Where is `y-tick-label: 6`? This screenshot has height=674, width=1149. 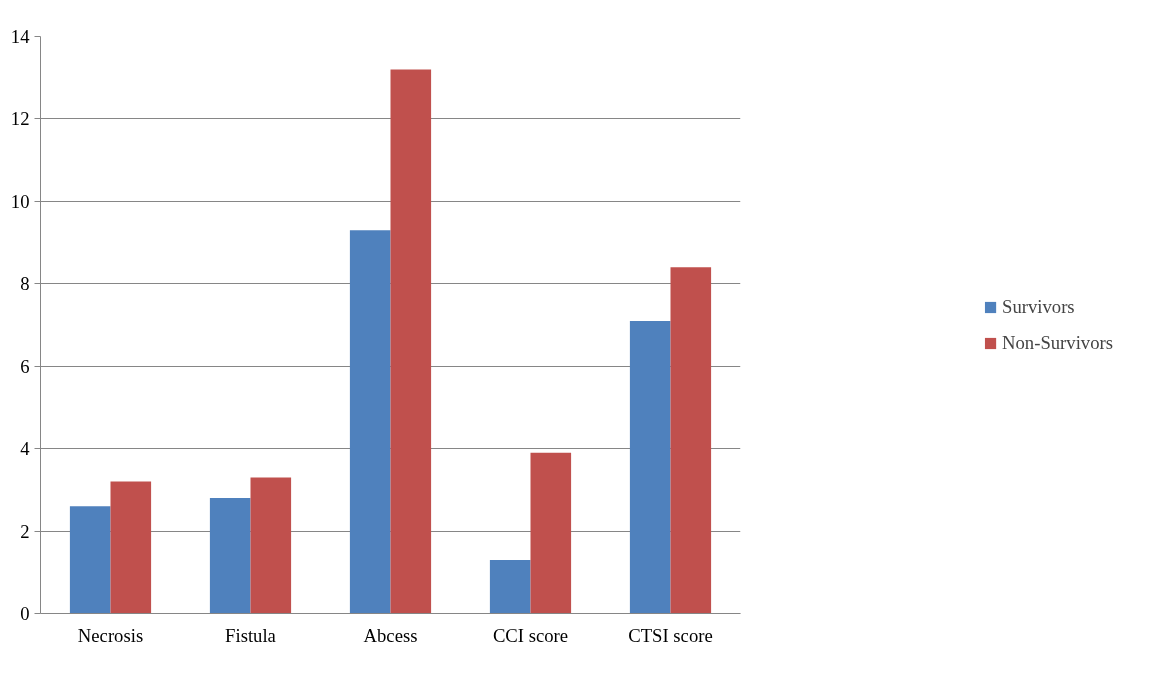
y-tick-label: 6 is located at coordinates (25, 366).